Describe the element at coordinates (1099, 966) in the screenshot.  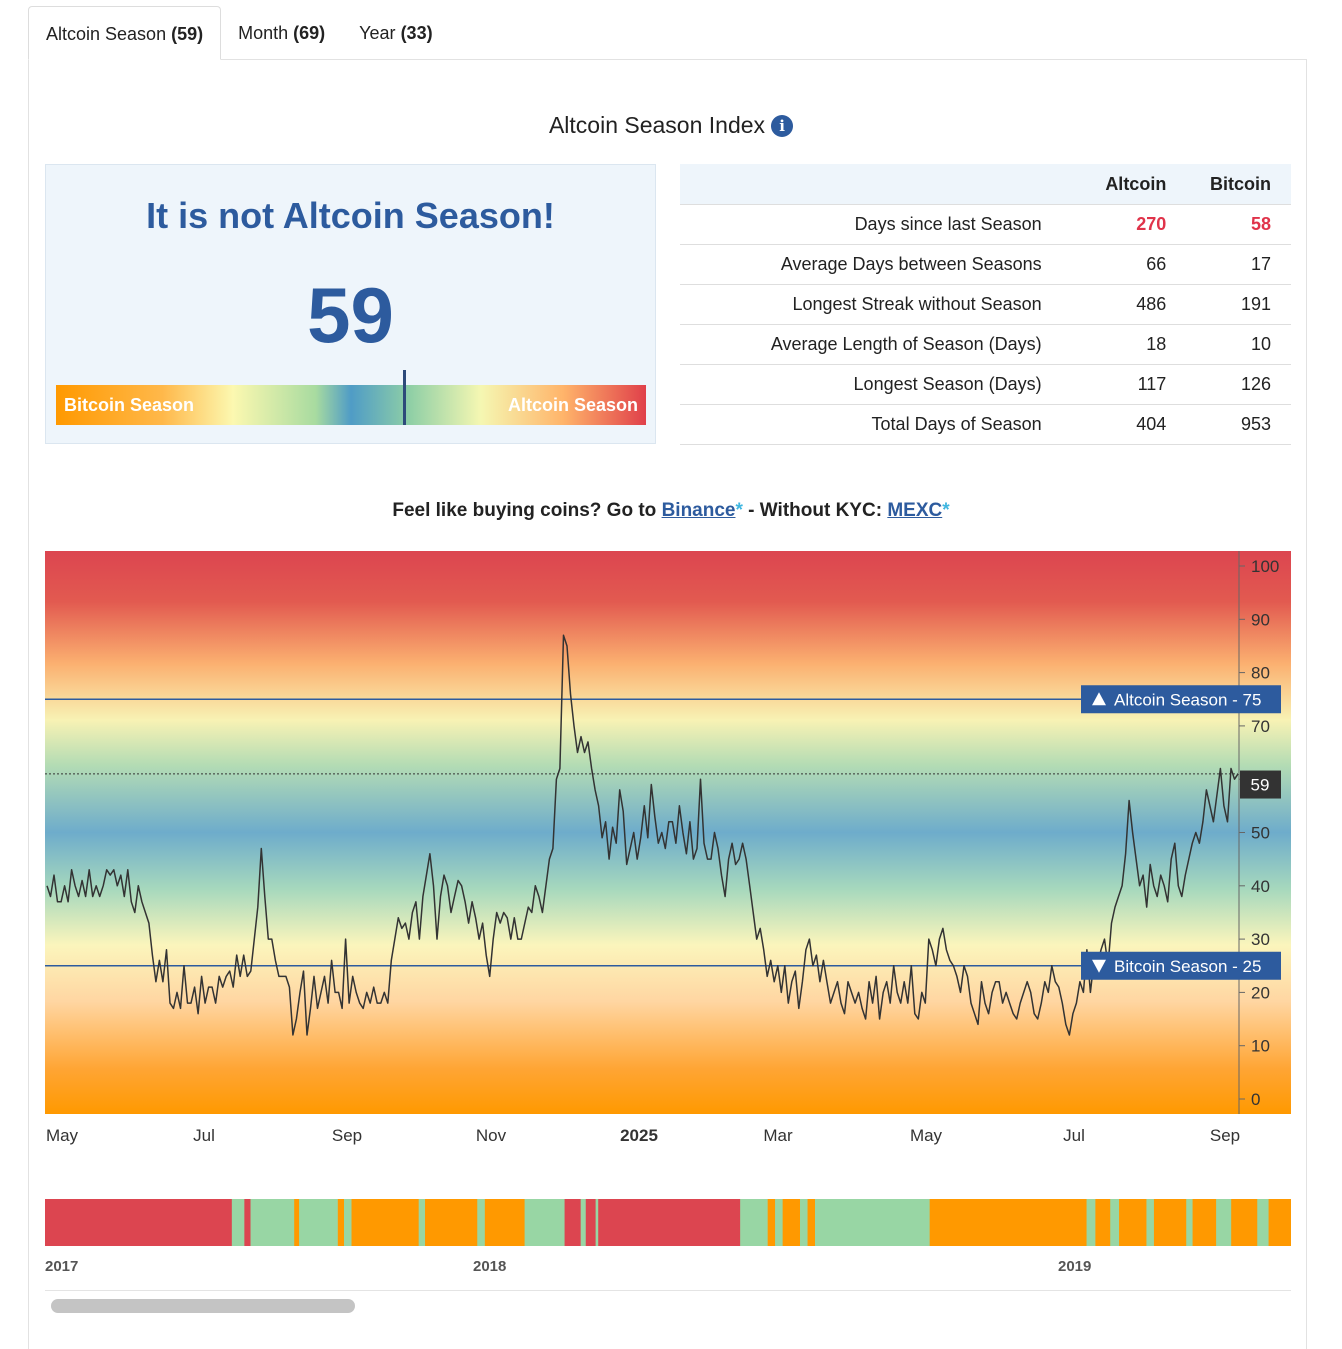
I see `triangle-down-icon` at that location.